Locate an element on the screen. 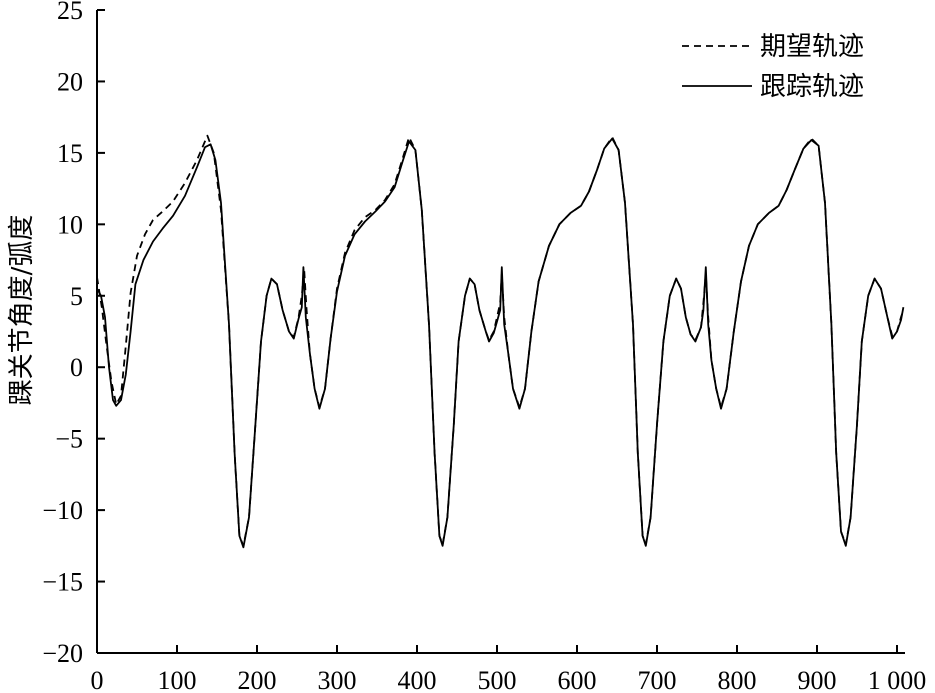 This screenshot has height=693, width=935. x-tick-label: 400 is located at coordinates (417, 679).